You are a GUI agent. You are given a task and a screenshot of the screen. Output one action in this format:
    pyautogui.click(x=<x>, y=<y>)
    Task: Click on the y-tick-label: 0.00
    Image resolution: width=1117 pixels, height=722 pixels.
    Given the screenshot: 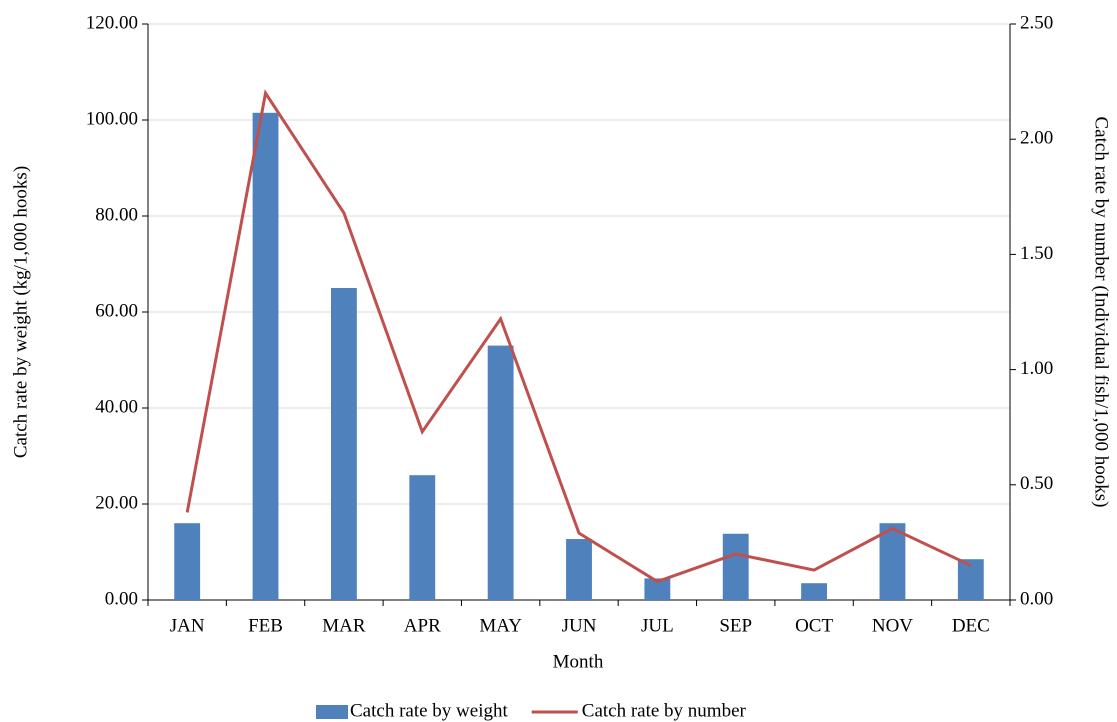 What is the action you would take?
    pyautogui.click(x=121, y=598)
    